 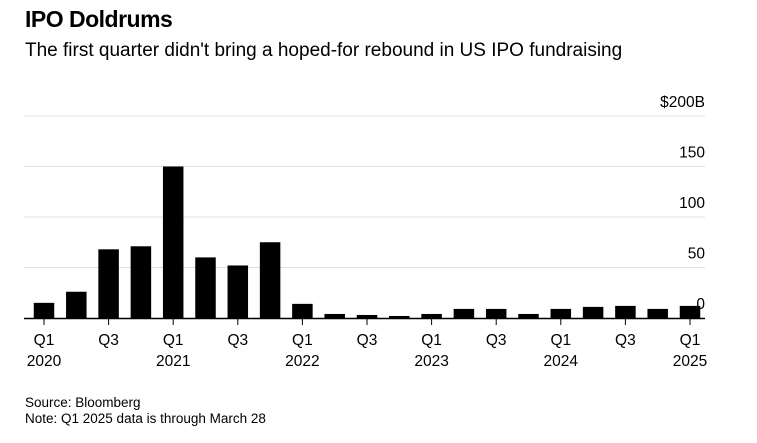 What do you see at coordinates (431, 361) in the screenshot?
I see `x-tick-year-label: 2023` at bounding box center [431, 361].